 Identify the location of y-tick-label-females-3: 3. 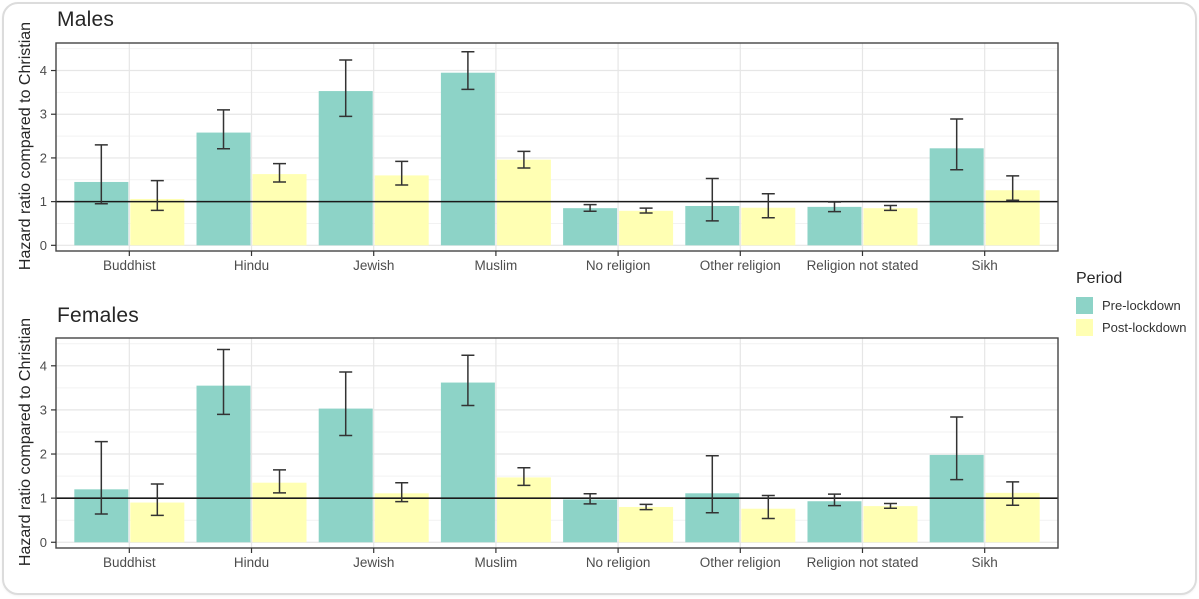
(43, 409).